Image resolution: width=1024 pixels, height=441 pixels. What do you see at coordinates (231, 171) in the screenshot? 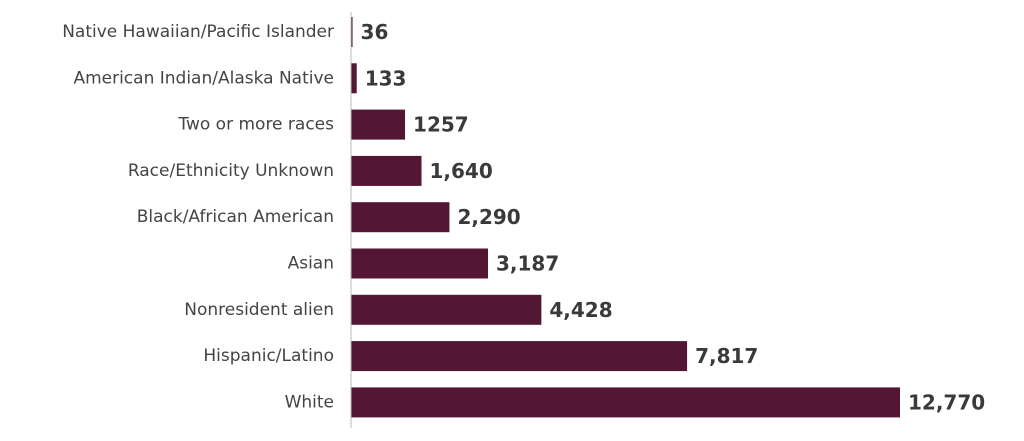
I see `category-label-3: Race/Ethnicity Unknown` at bounding box center [231, 171].